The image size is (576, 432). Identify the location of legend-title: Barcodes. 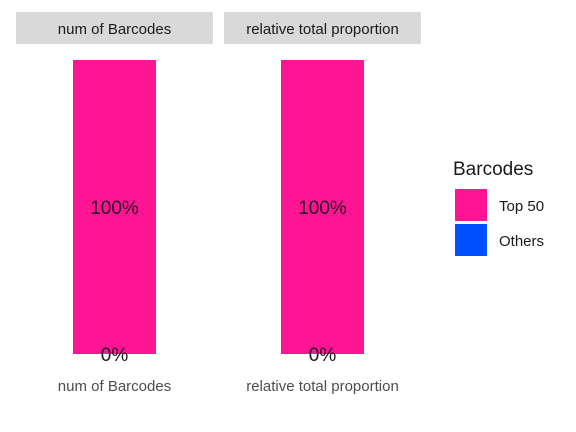
(493, 169).